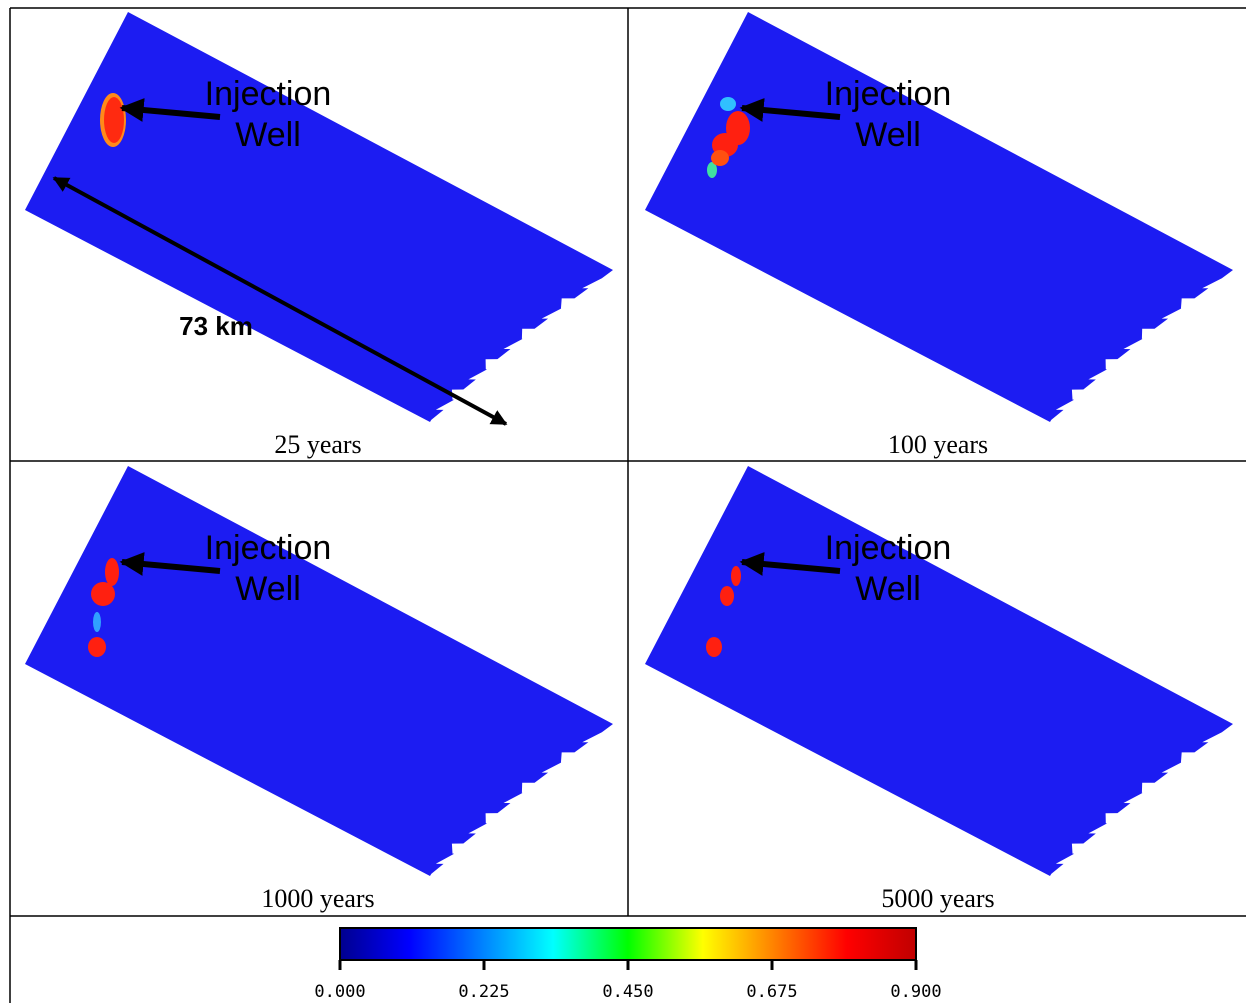 This screenshot has width=1246, height=1003. Describe the element at coordinates (937, 898) in the screenshot. I see `panel-label: 5000 years` at that location.